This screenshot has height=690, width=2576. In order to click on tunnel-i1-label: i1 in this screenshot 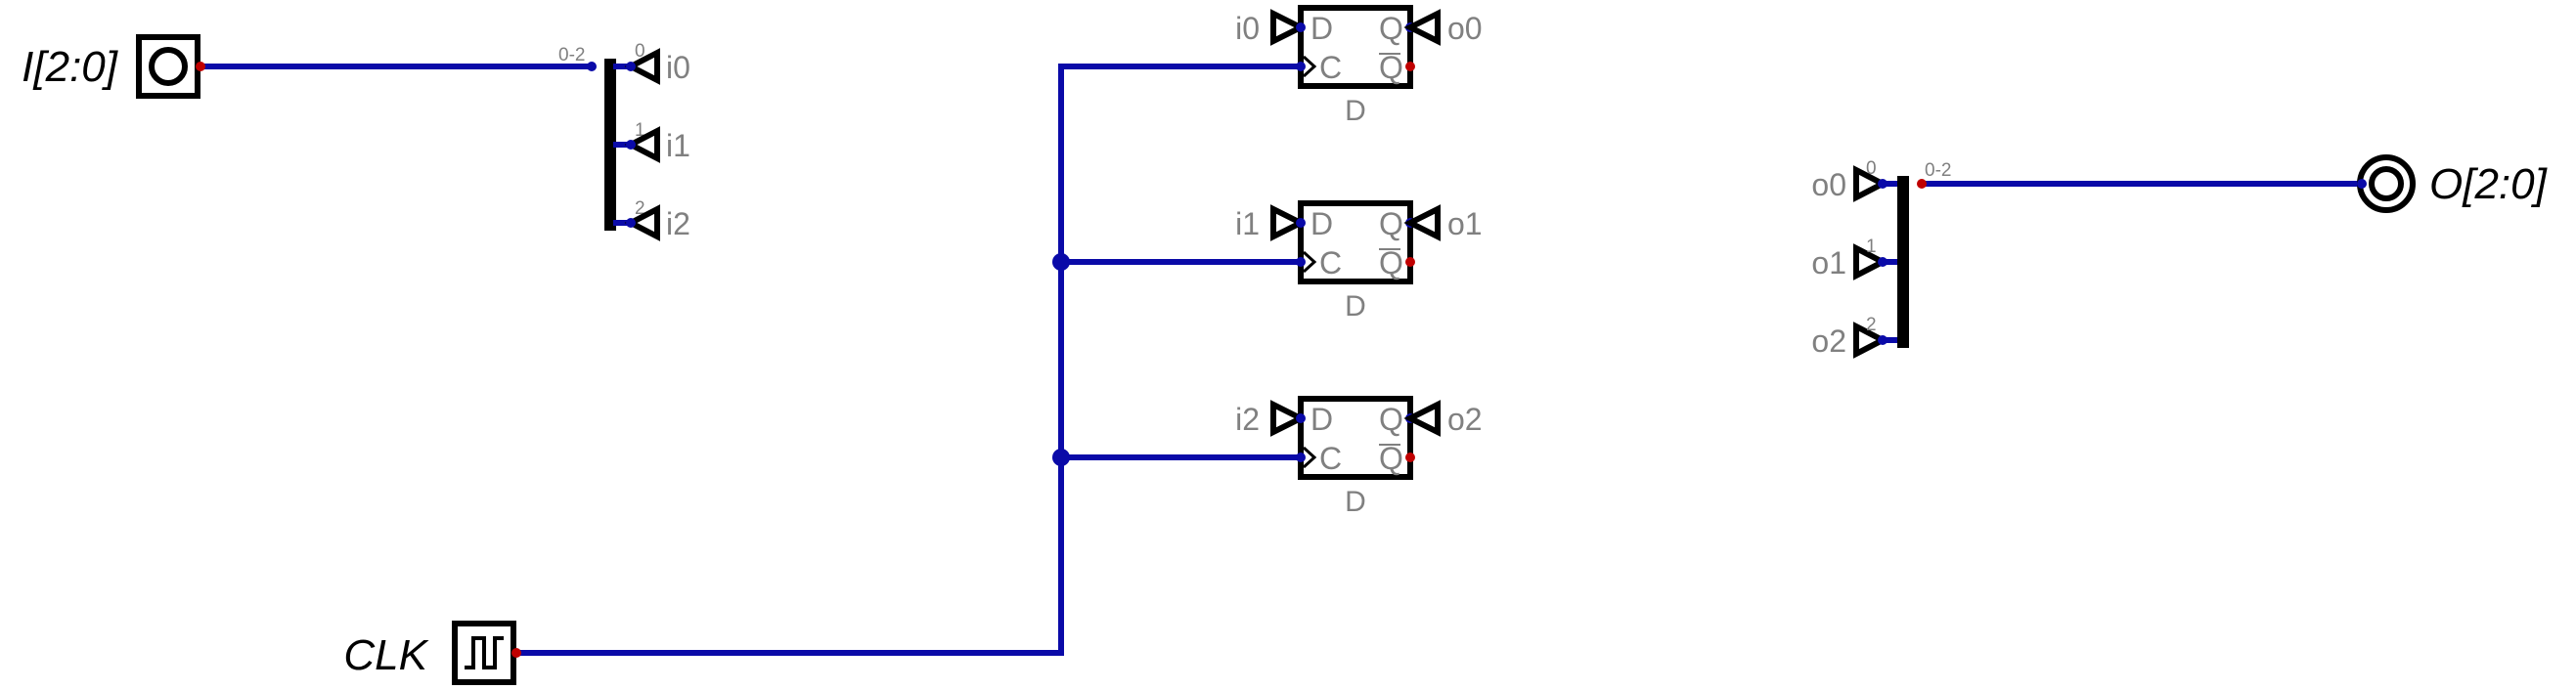, I will do `click(678, 145)`.